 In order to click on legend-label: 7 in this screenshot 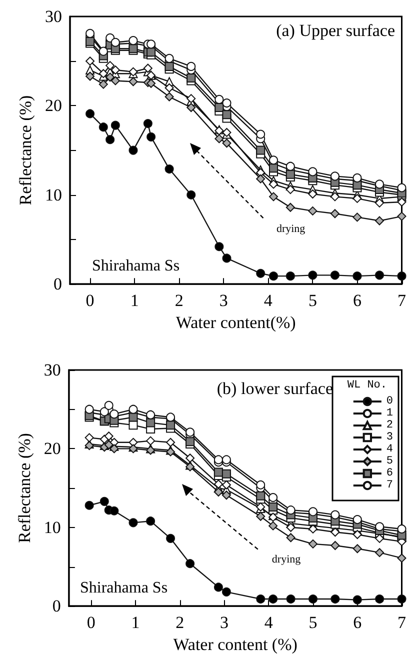, I will do `click(390, 486)`.